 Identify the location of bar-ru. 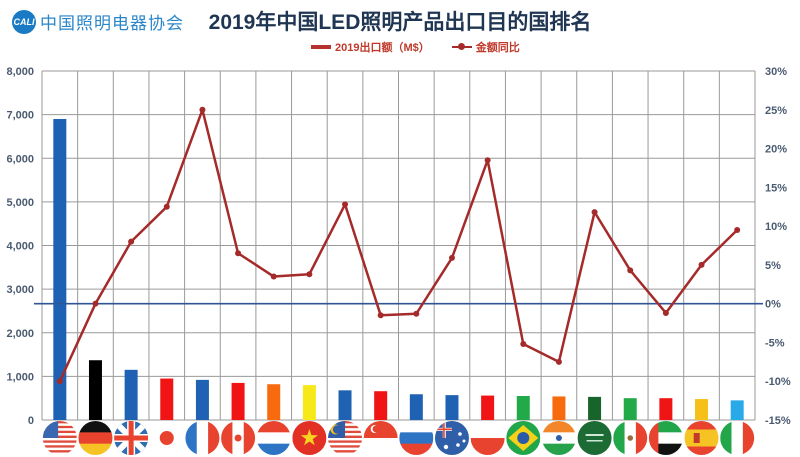
(416, 407).